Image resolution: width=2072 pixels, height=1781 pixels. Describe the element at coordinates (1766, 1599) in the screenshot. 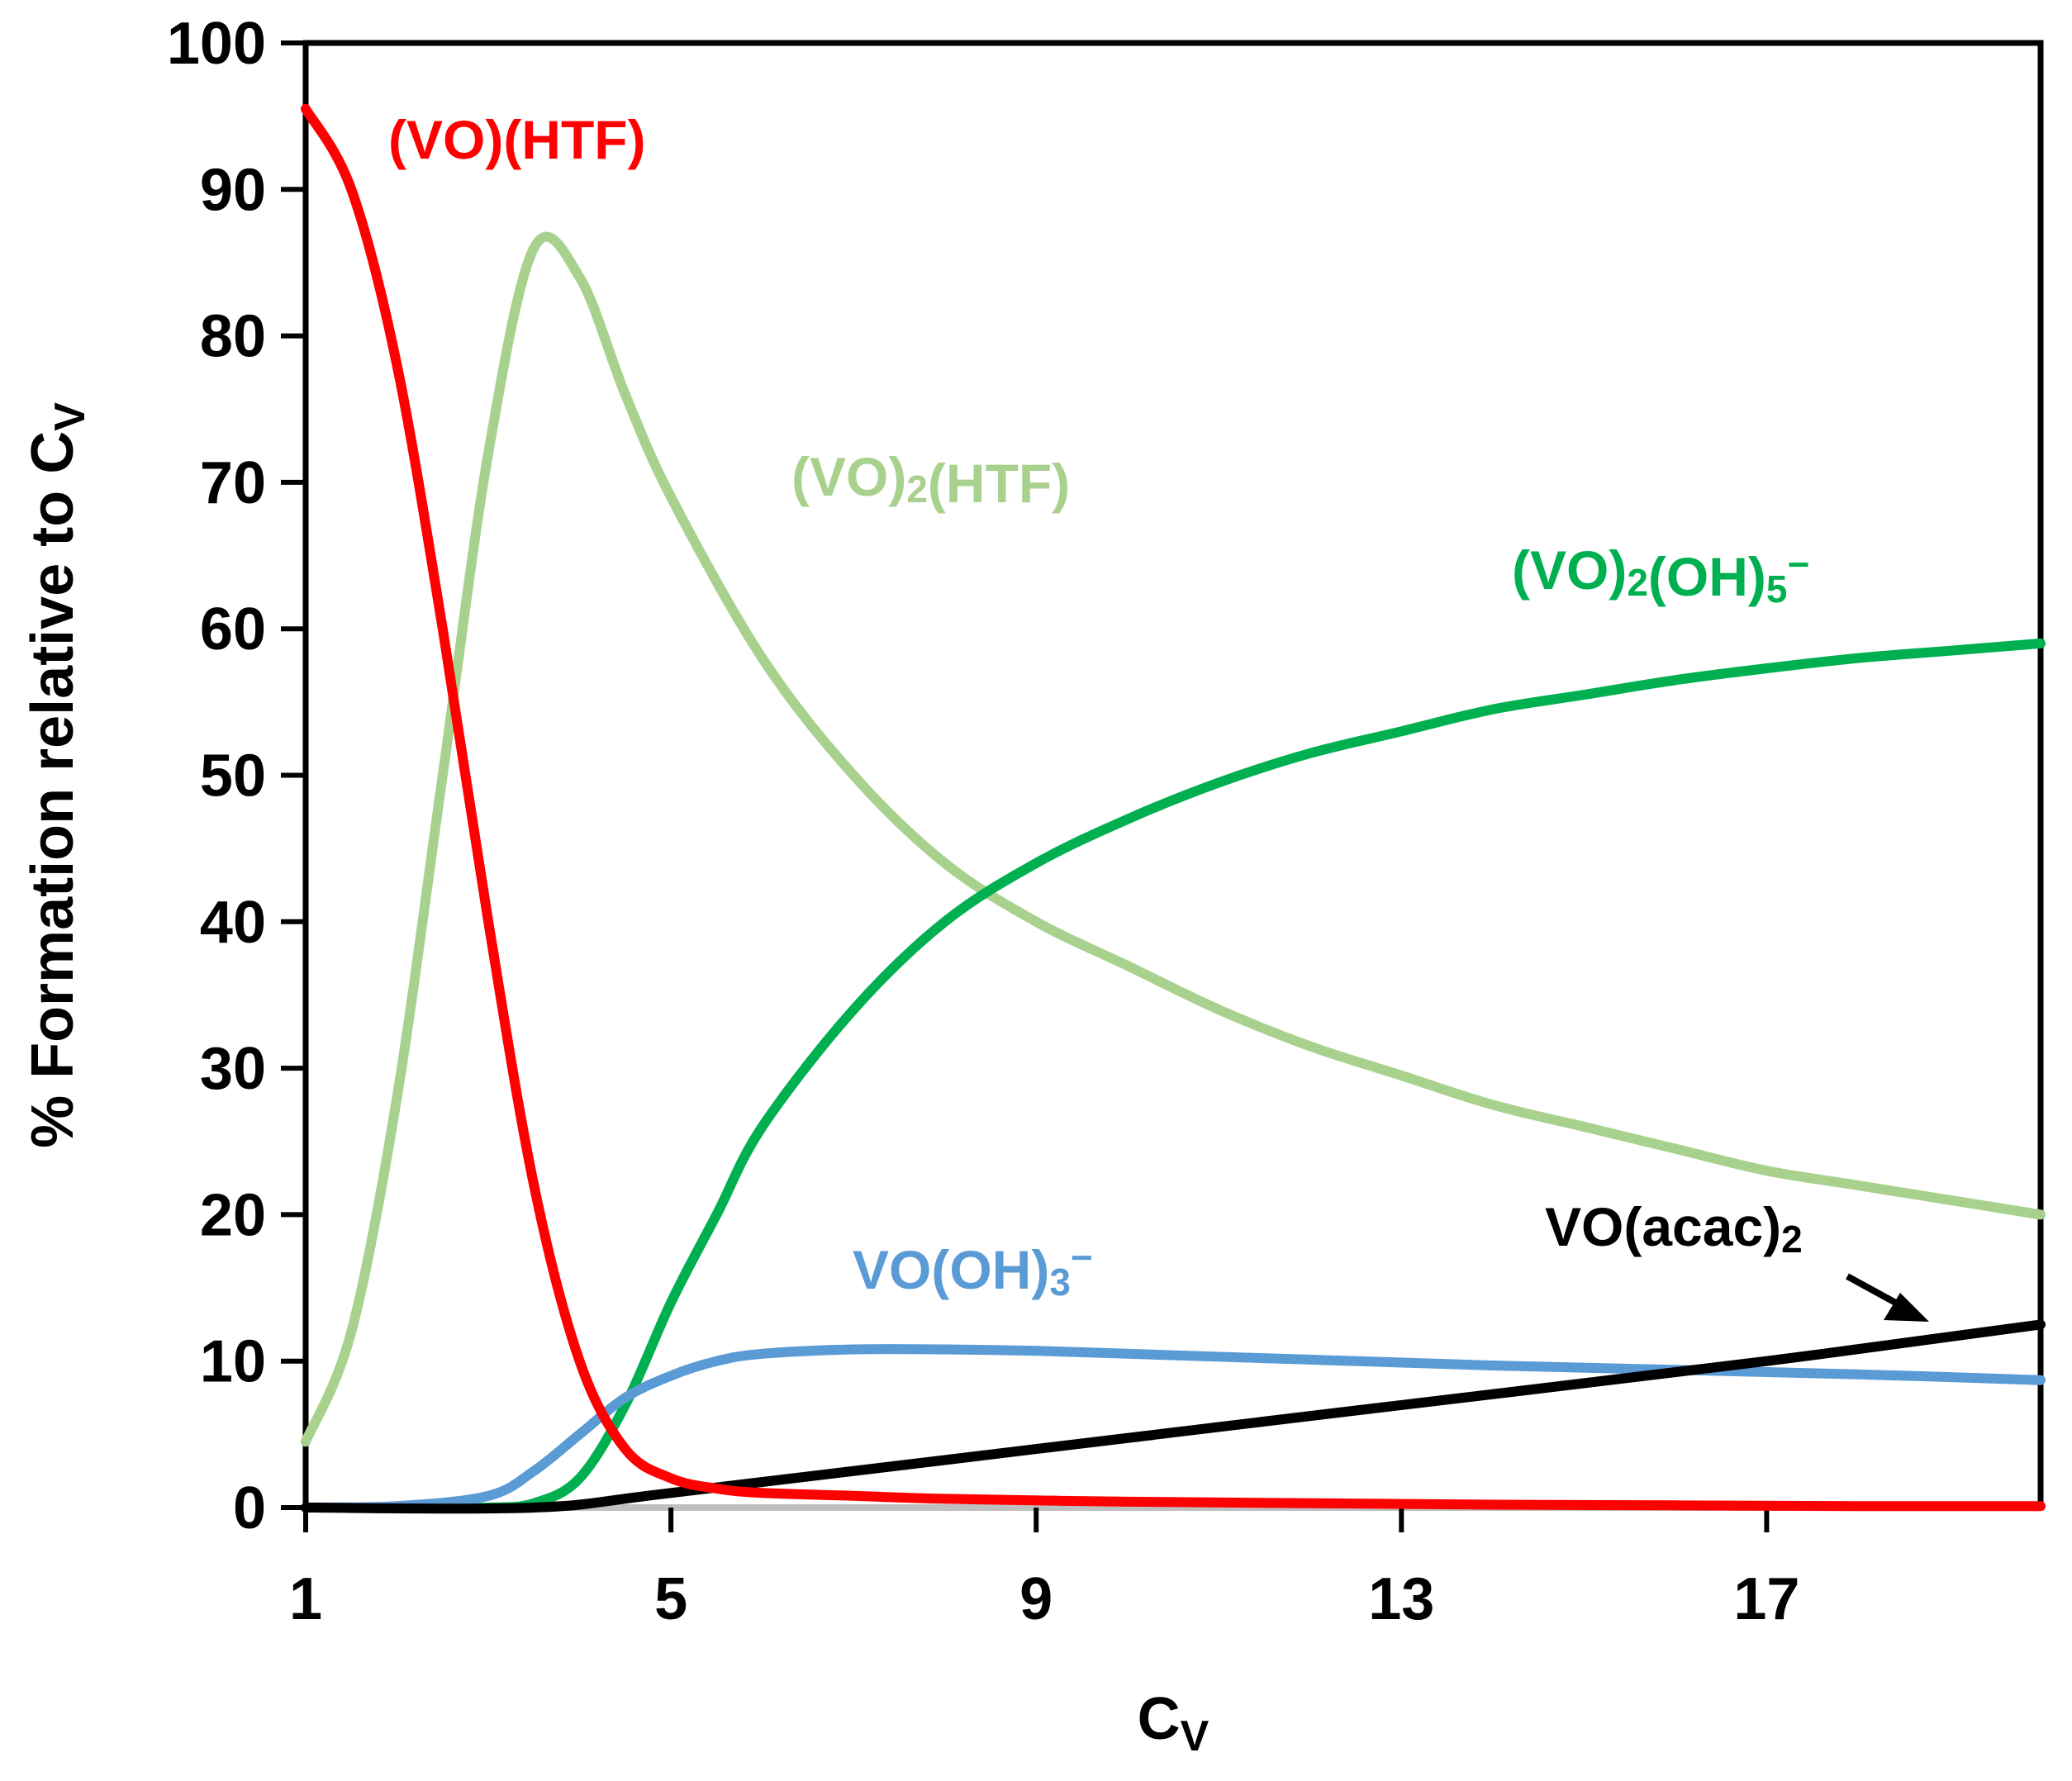

I see `x-tick-label: 17` at that location.